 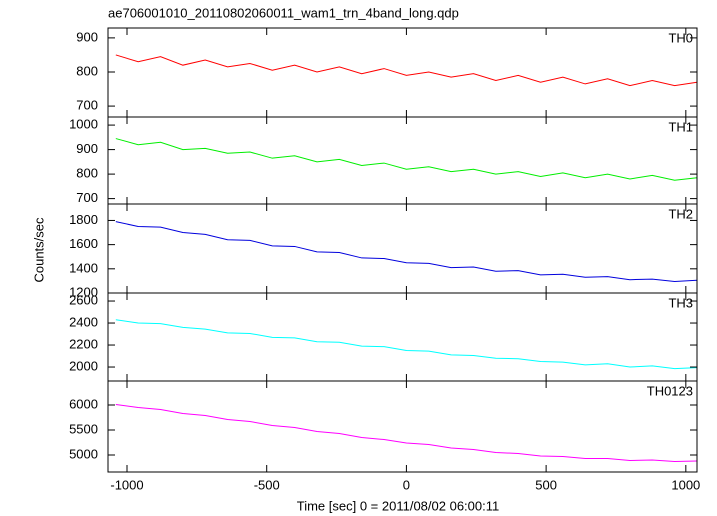 What do you see at coordinates (680, 213) in the screenshot?
I see `panel-label: TH2` at bounding box center [680, 213].